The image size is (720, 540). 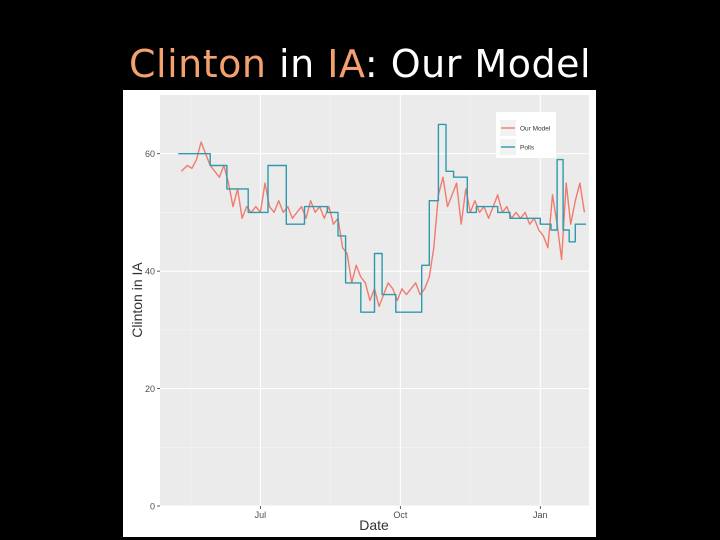 What do you see at coordinates (477, 64) in the screenshot?
I see `title-suffix: : Our Model` at bounding box center [477, 64].